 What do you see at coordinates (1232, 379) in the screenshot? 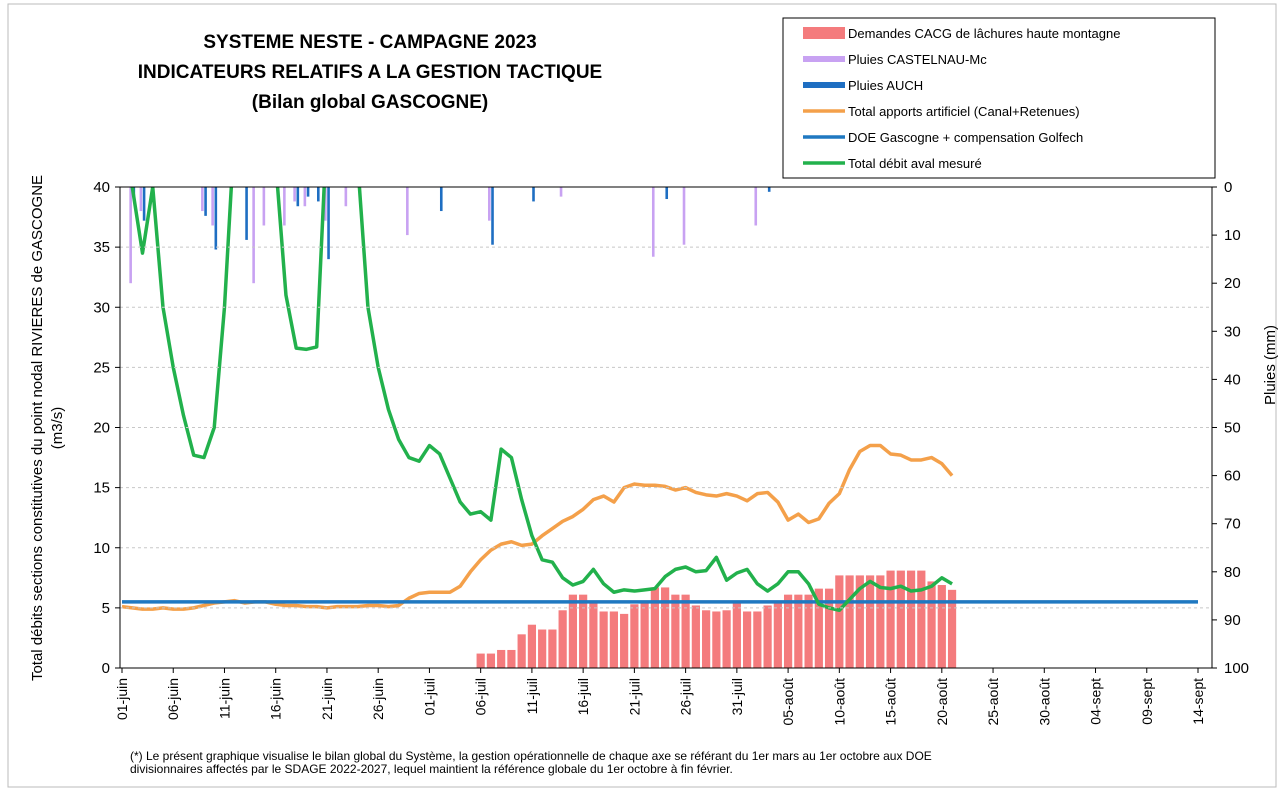
I see `y2-tick-label: 40` at bounding box center [1232, 379].